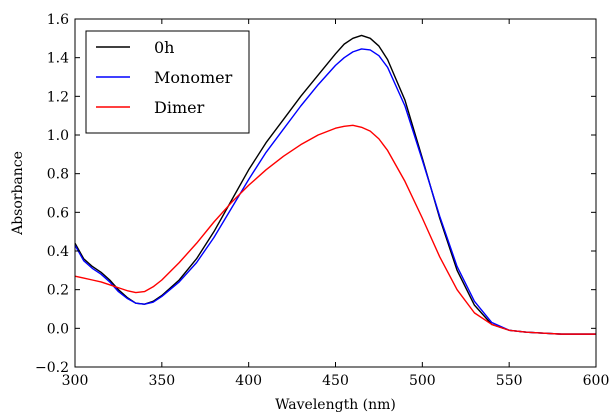 The width and height of the screenshot is (613, 412). What do you see at coordinates (58, 252) in the screenshot?
I see `y-tick-label: 0.4` at bounding box center [58, 252].